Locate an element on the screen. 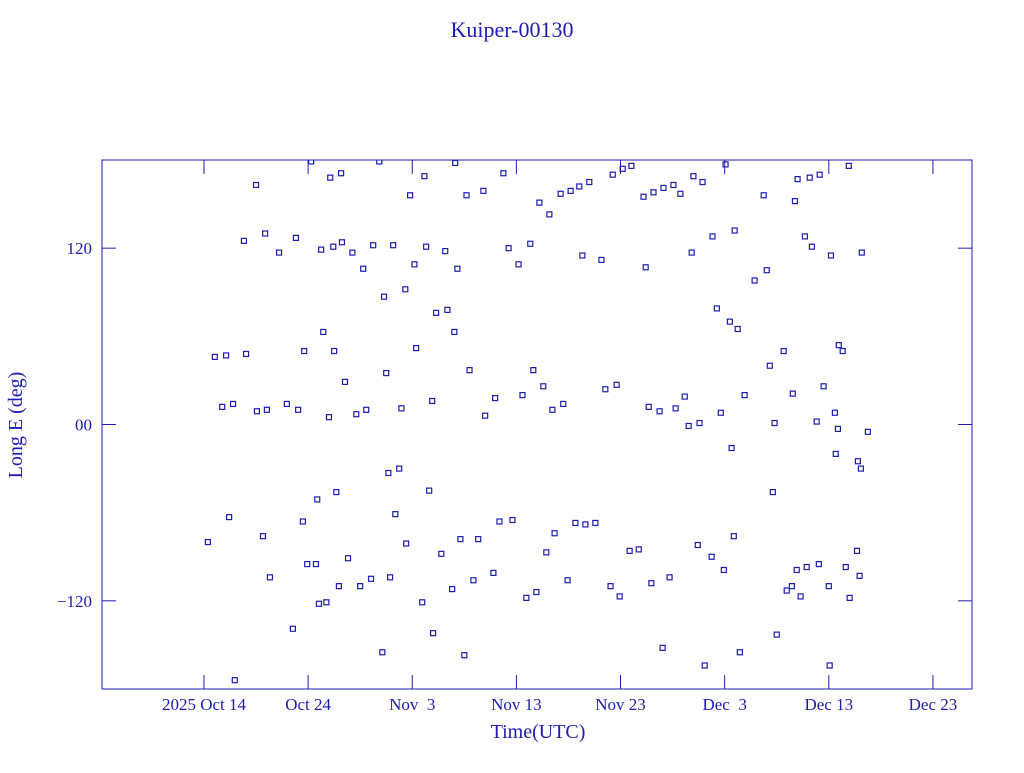 Image resolution: width=1024 pixels, height=773 pixels. y-tick-label: 120 is located at coordinates (80, 248).